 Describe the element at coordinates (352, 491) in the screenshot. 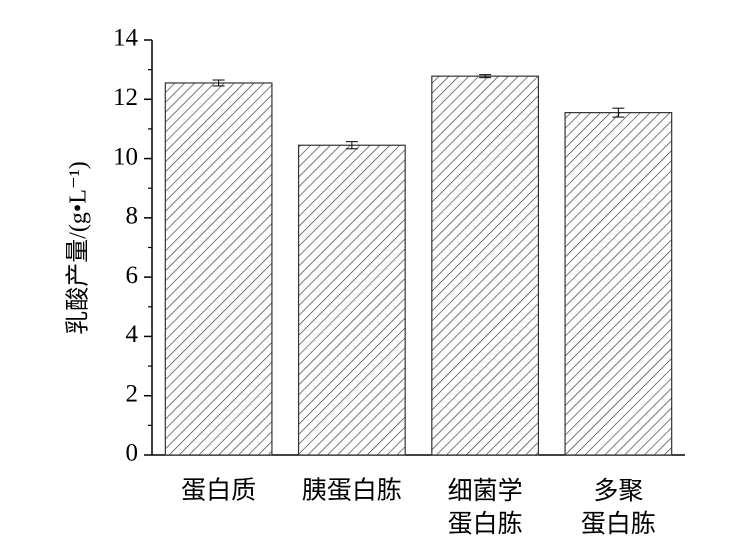

I see `x-tick-label: 胰蛋白胨` at that location.